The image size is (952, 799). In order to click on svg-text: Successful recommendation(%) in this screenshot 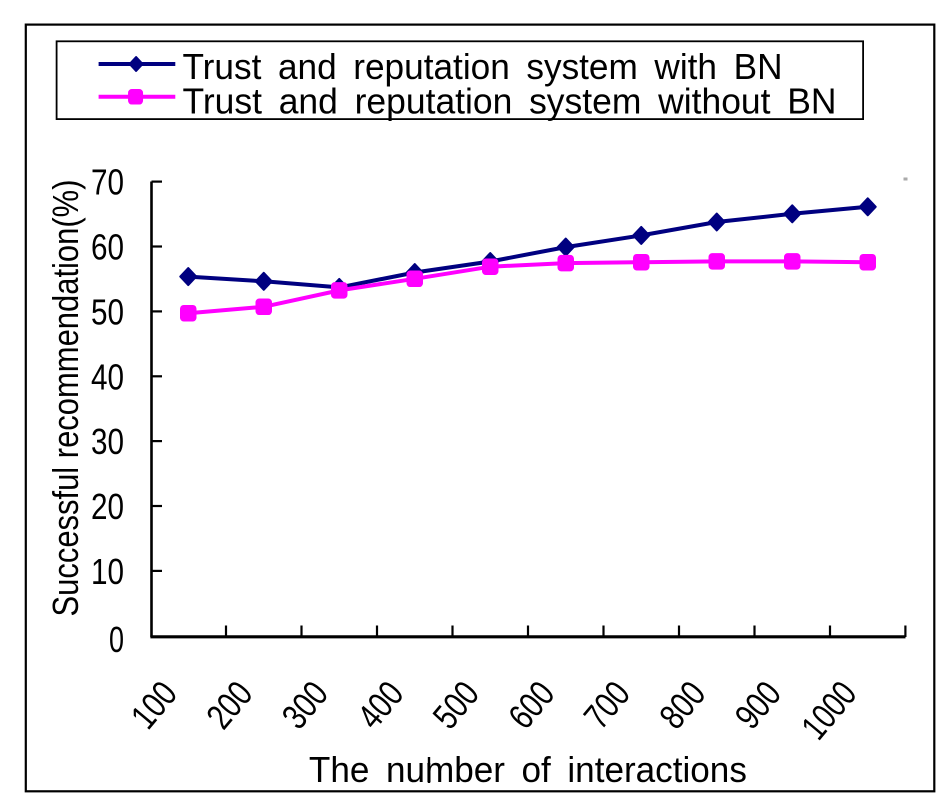, I will do `click(65, 398)`.